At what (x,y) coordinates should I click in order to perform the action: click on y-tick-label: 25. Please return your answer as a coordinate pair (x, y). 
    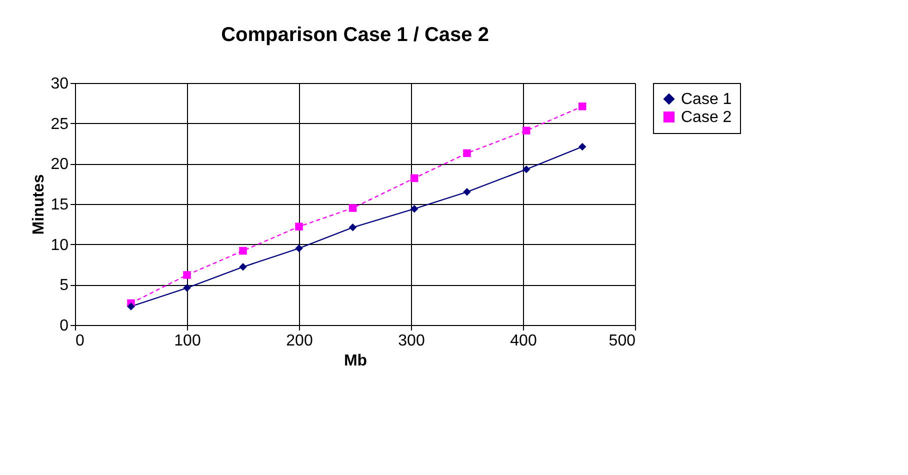
    Looking at the image, I should click on (59, 124).